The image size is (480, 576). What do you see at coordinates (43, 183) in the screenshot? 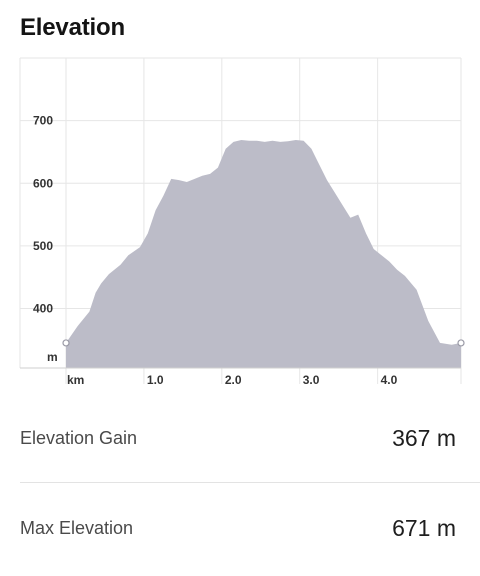
I see `y-tick-label: 600` at bounding box center [43, 183].